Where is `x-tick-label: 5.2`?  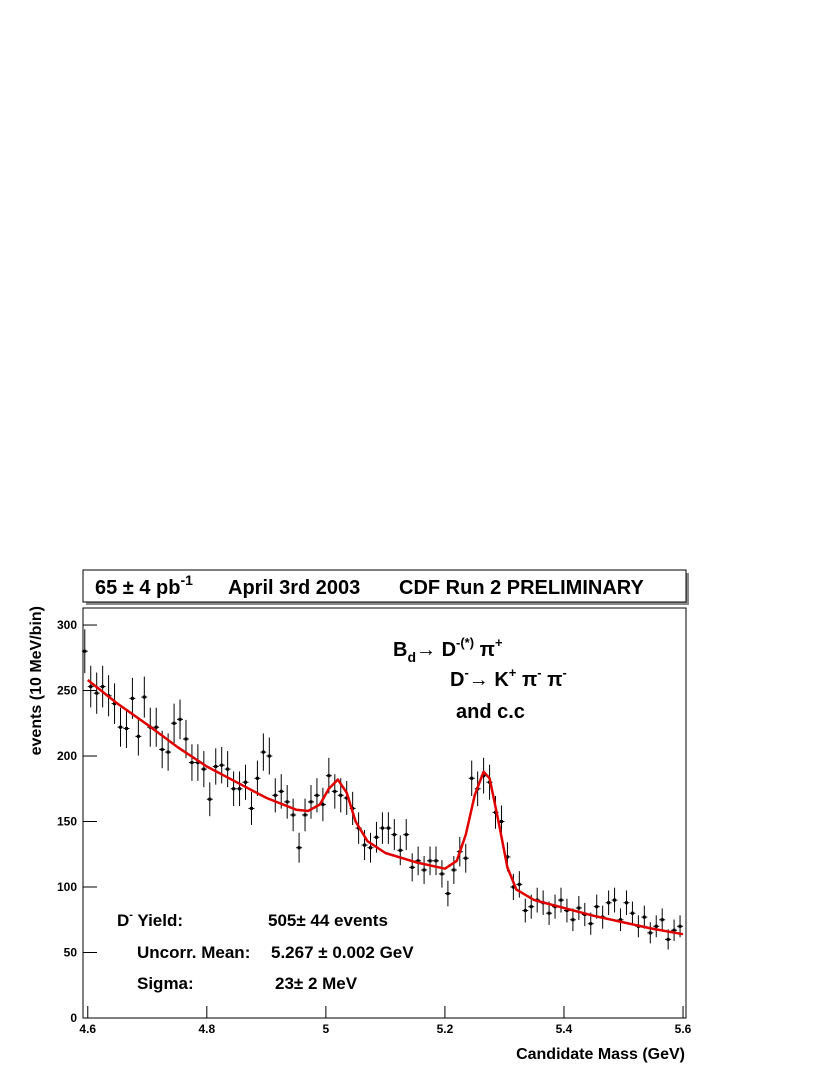
x-tick-label: 5.2 is located at coordinates (445, 1029).